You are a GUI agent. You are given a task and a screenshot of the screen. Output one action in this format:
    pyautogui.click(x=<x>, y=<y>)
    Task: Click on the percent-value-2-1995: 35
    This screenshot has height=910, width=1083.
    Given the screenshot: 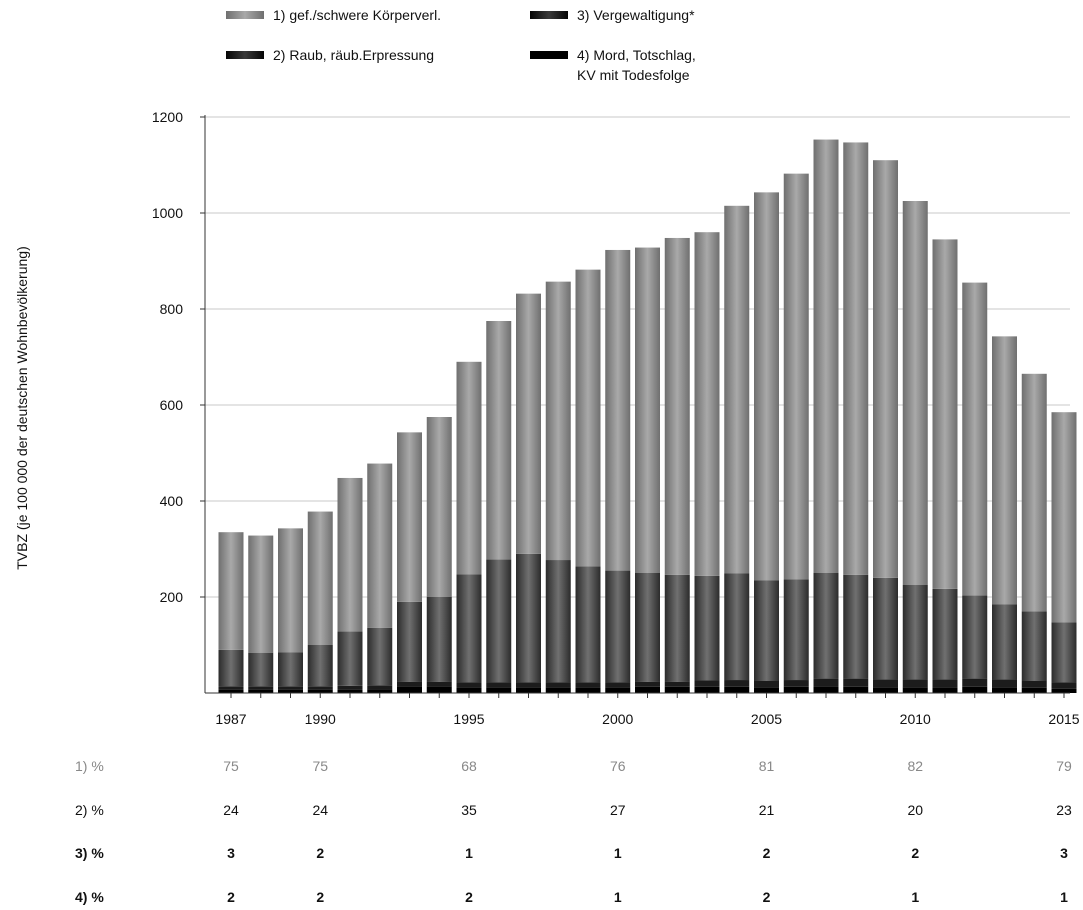 What is the action you would take?
    pyautogui.click(x=469, y=810)
    